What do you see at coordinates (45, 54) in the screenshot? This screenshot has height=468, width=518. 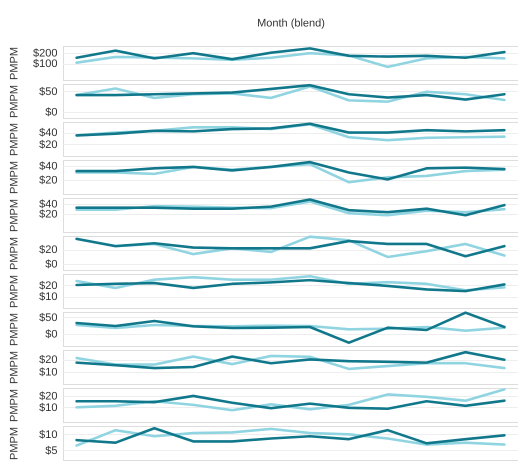 I see `y-tick-label: $200` at bounding box center [45, 54].